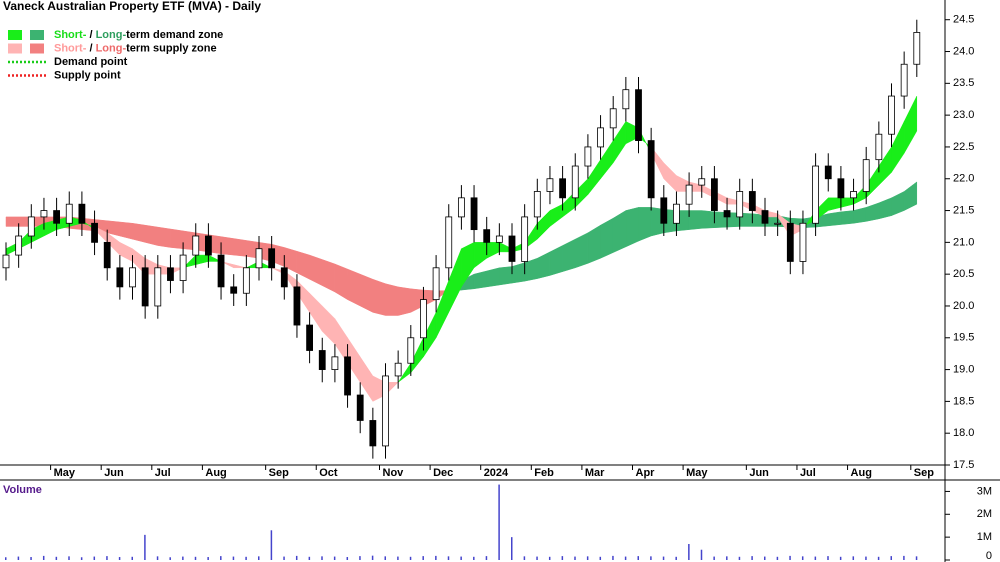 The height and width of the screenshot is (562, 1000). Describe the element at coordinates (924, 473) in the screenshot. I see `x-tick-label: Sep` at that location.